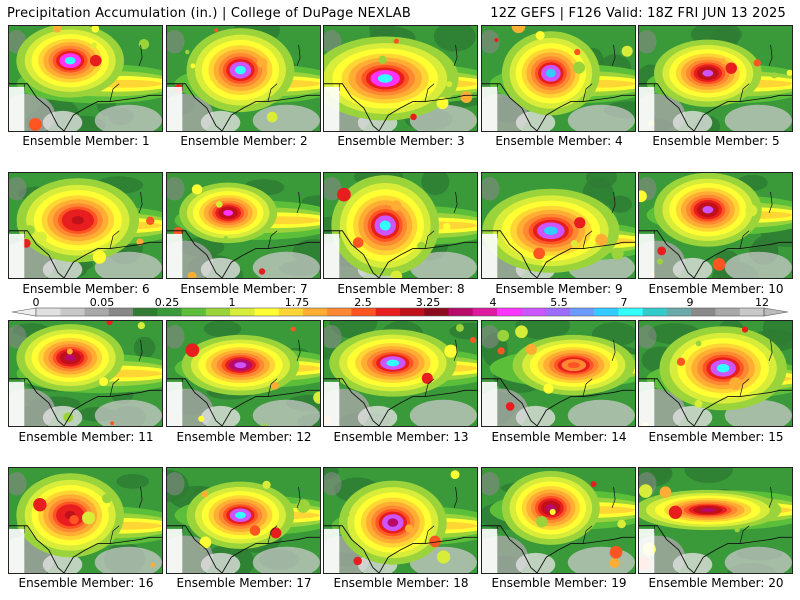 This screenshot has height=600, width=800. What do you see at coordinates (86, 289) in the screenshot?
I see `ensemble-member-label: Ensemble Member: 6` at bounding box center [86, 289].